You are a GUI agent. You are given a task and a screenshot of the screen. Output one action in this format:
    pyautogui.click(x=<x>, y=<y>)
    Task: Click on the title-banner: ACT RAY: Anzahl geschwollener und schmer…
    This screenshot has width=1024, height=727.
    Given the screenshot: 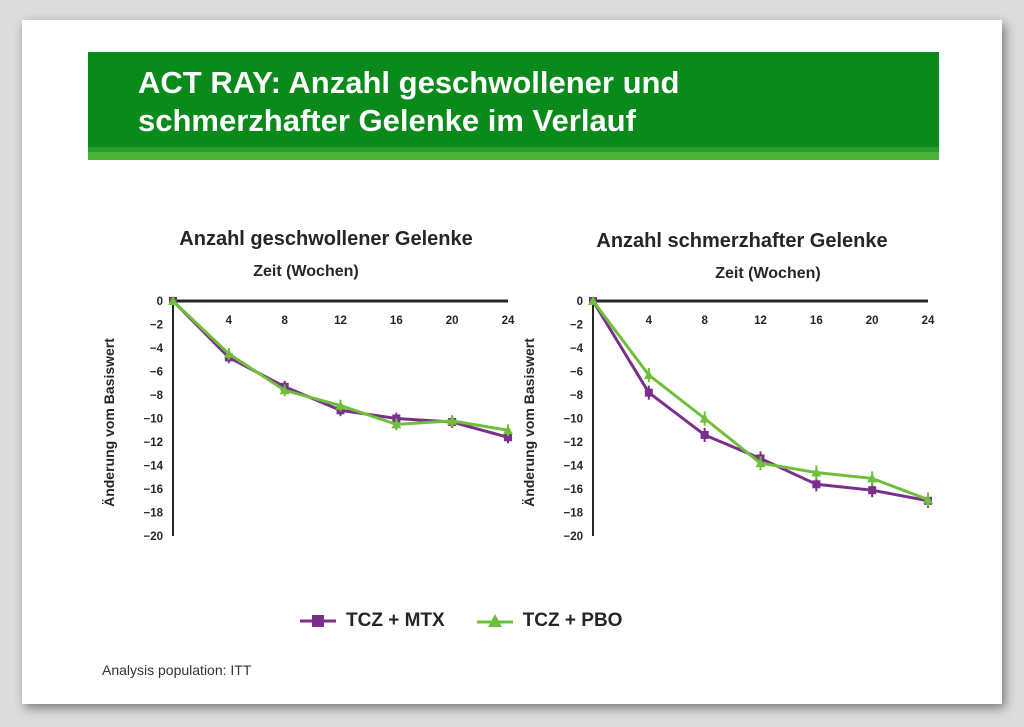 What is the action you would take?
    pyautogui.click(x=513, y=106)
    